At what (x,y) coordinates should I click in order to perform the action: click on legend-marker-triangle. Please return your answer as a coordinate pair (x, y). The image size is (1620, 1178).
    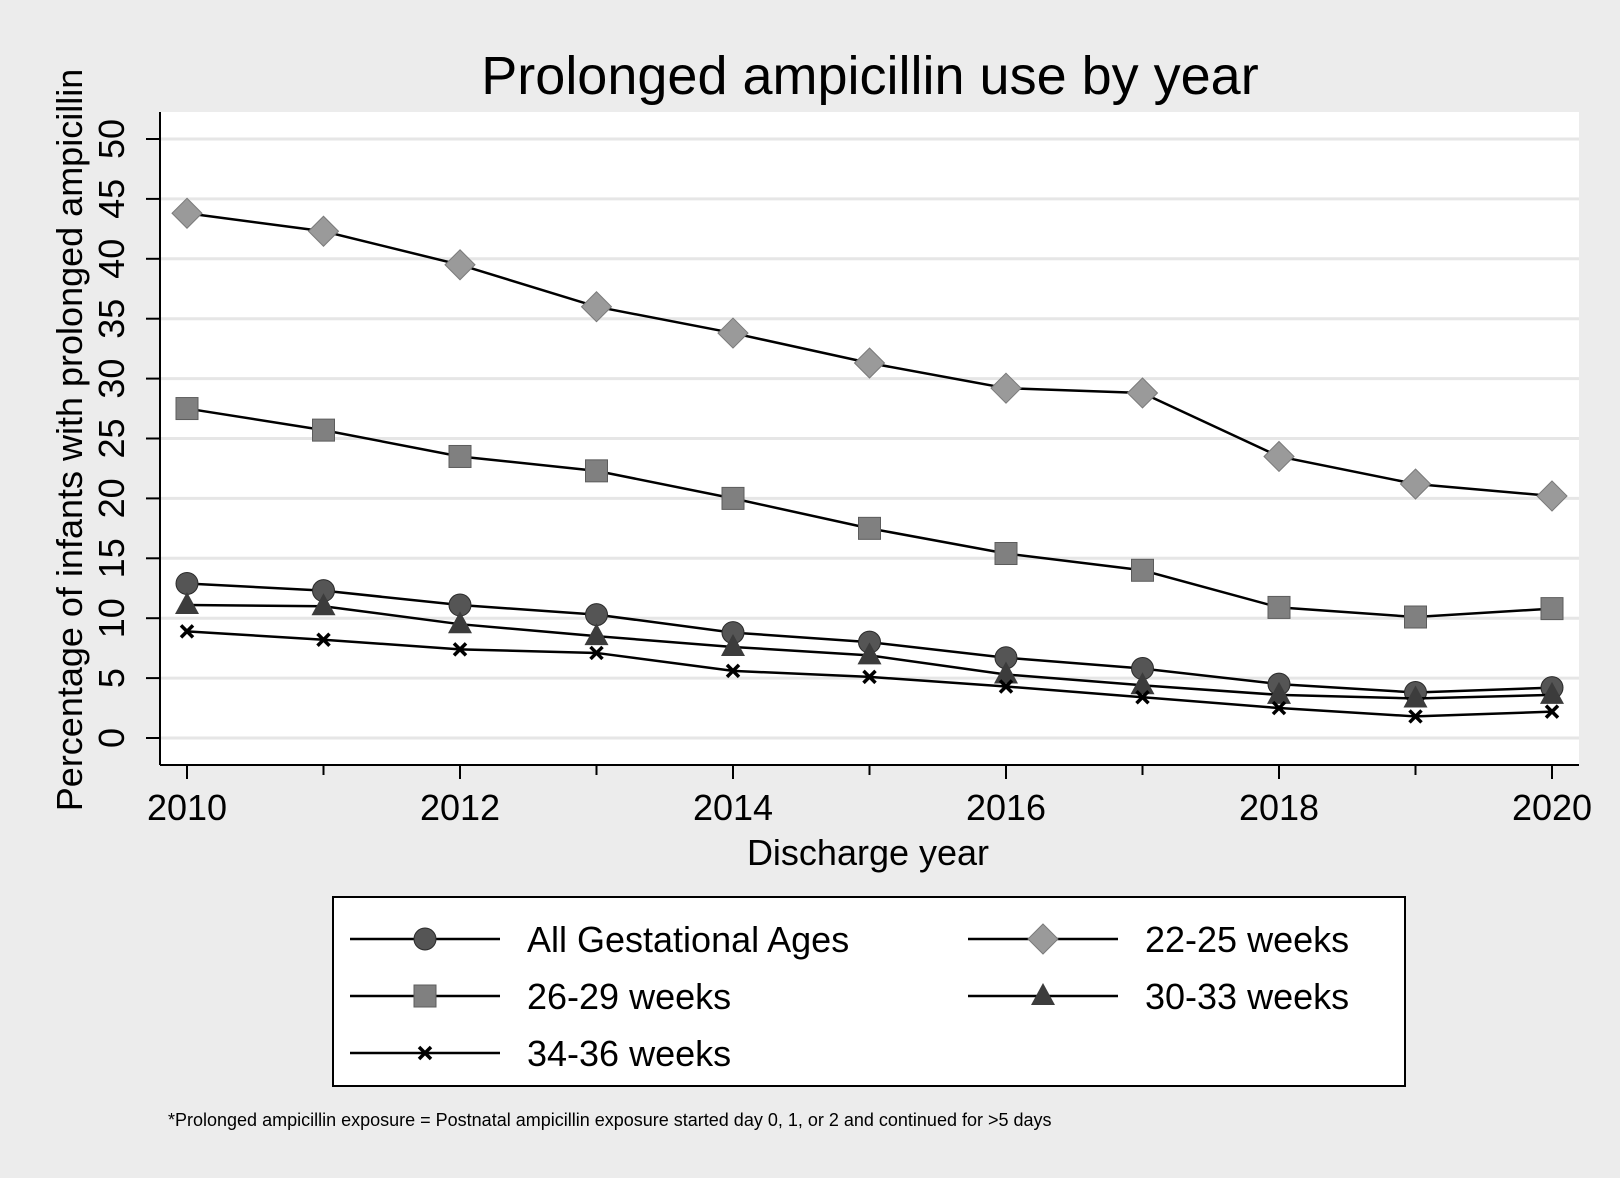
    Looking at the image, I should click on (1043, 994).